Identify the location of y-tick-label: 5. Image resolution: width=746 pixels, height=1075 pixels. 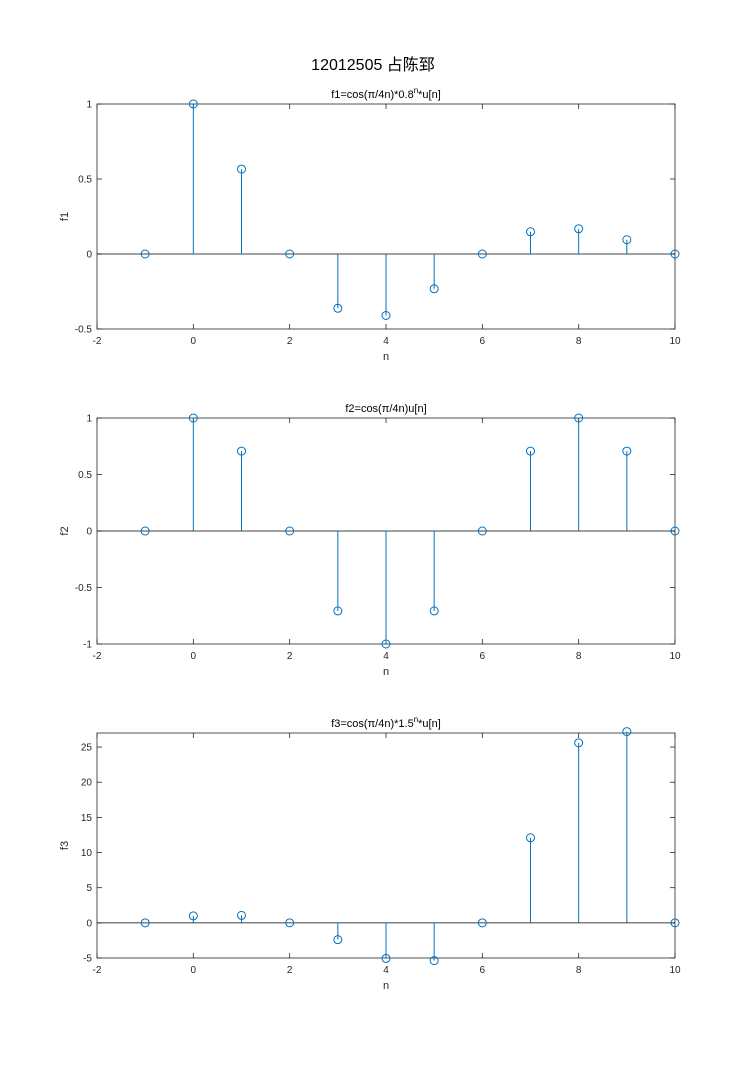
(89, 888).